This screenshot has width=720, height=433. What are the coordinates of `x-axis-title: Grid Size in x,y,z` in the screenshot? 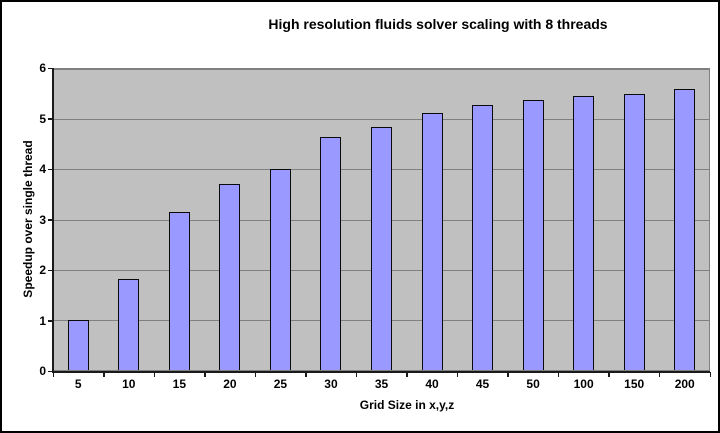 It's located at (407, 405).